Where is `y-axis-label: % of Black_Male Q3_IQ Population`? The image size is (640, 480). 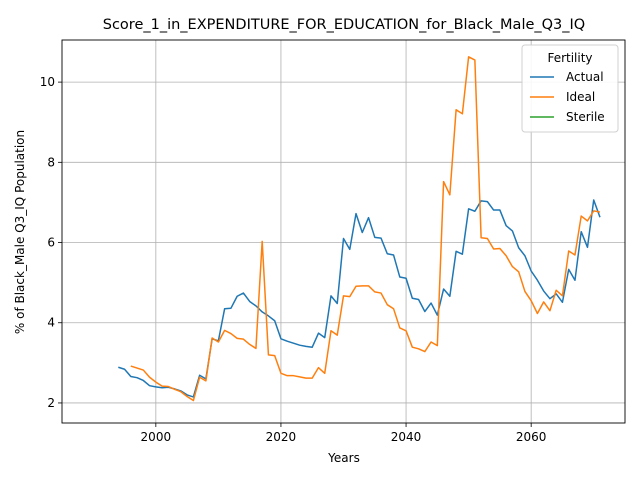
y-axis-label: % of Black_Male Q3_IQ Population is located at coordinates (20, 232).